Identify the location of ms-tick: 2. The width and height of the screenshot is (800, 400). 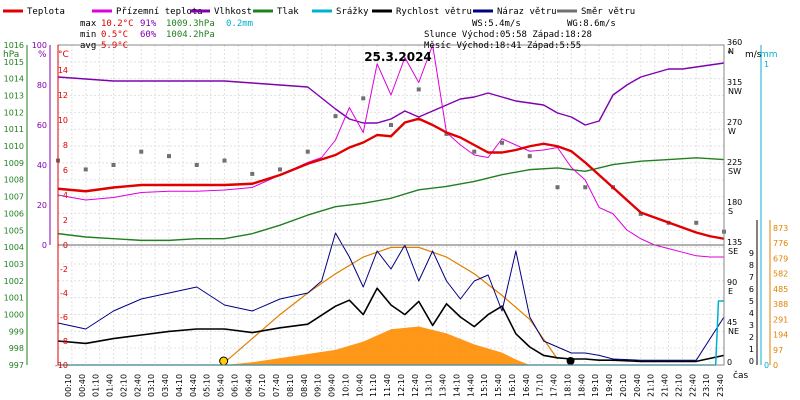
(751, 337).